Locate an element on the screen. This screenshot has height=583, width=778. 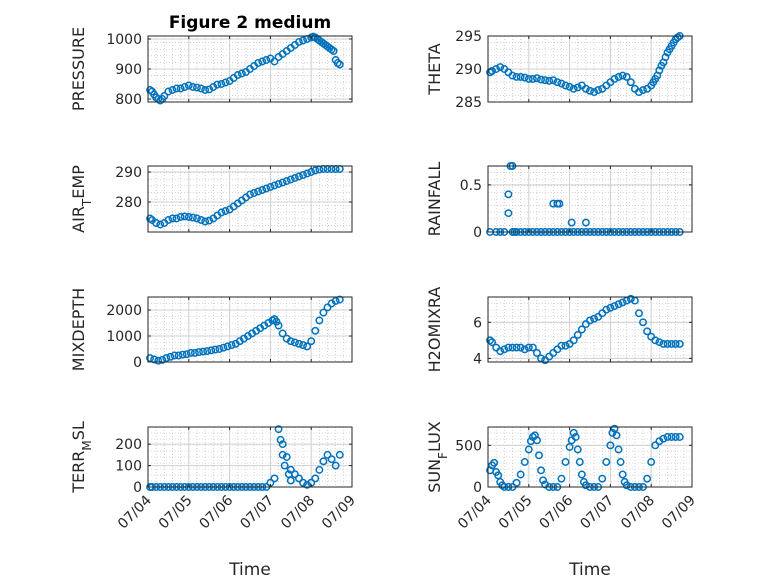
subplot-second-left: 280 290 AIRTEMP is located at coordinates (211, 199).